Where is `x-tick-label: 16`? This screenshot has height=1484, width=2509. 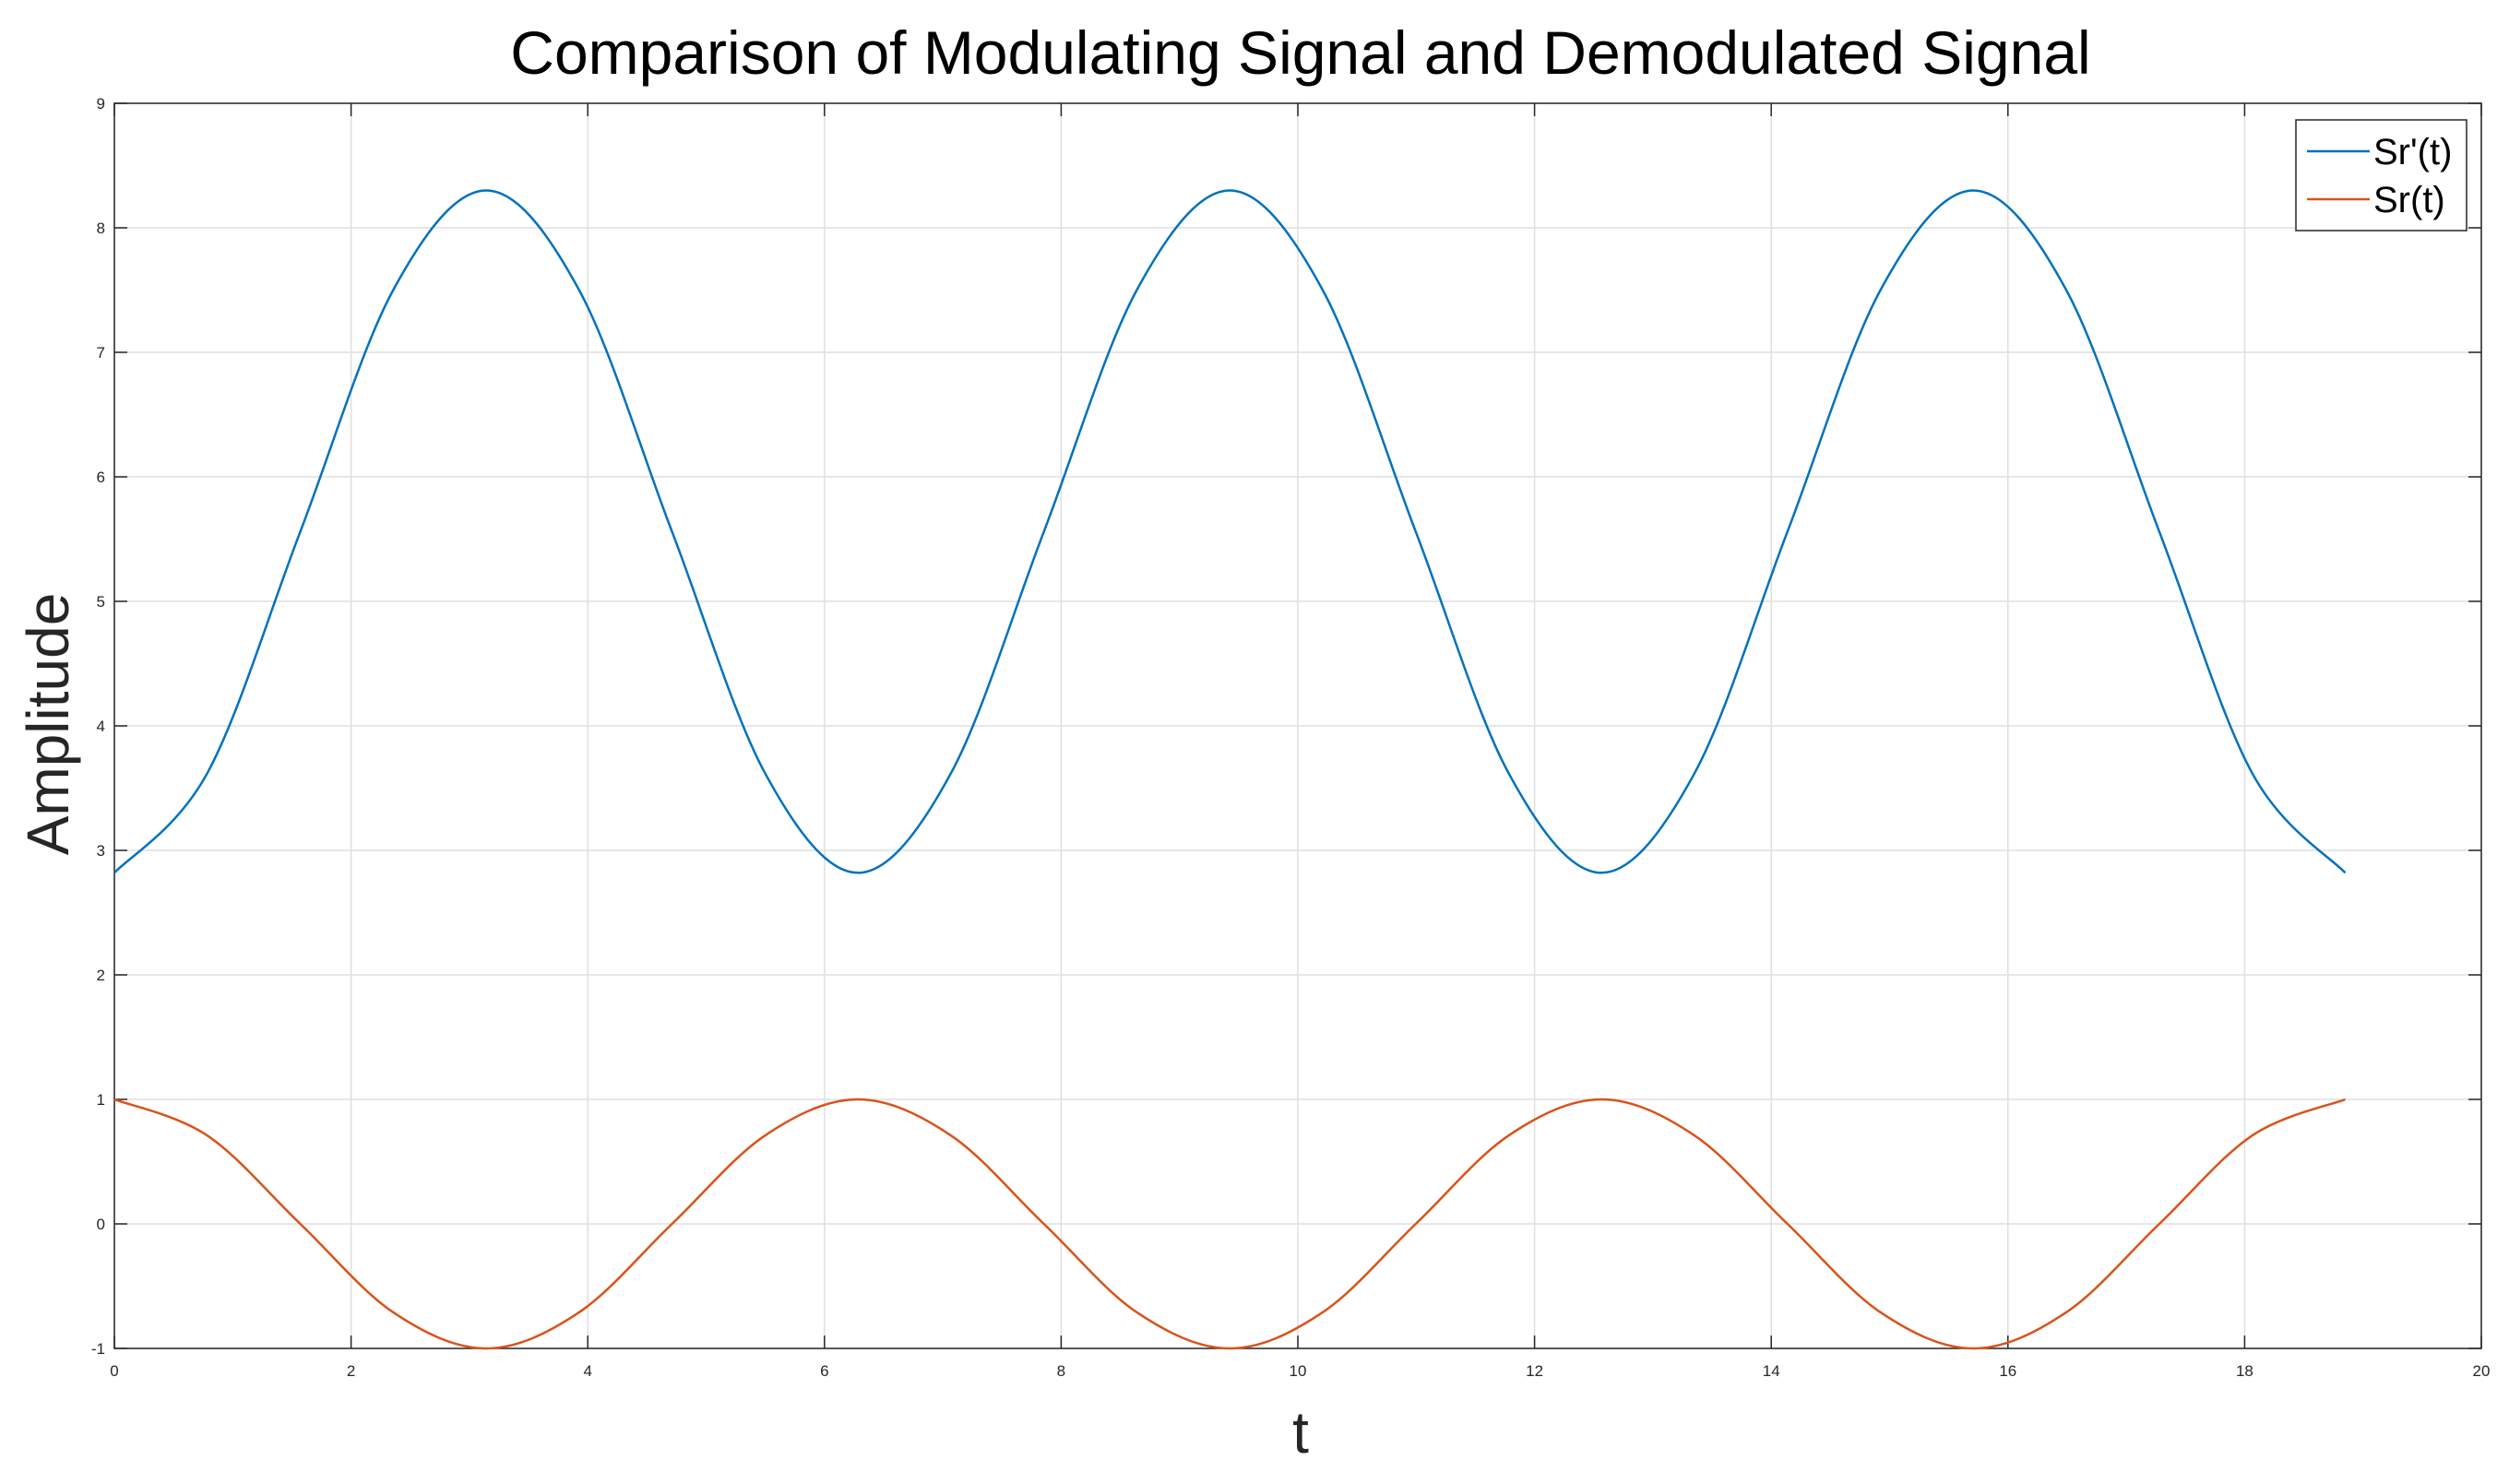
x-tick-label: 16 is located at coordinates (2007, 1371).